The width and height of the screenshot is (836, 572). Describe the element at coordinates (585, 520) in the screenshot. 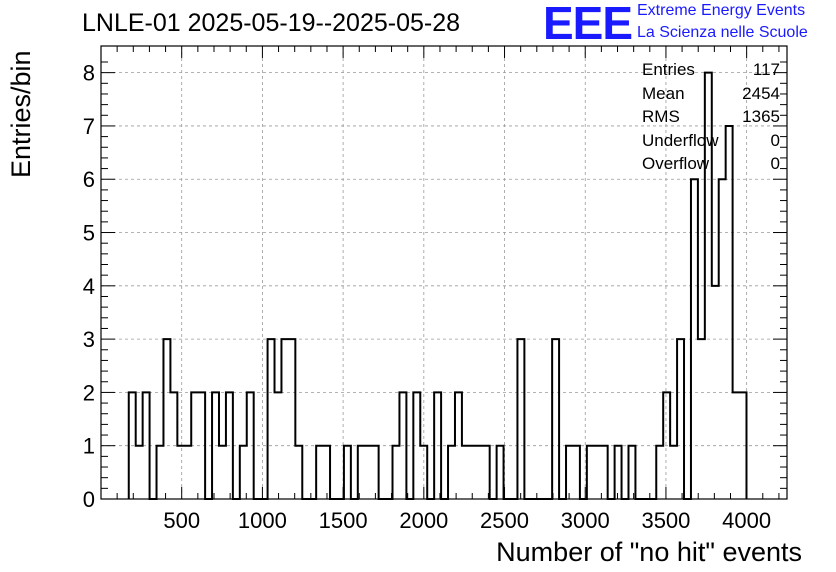

I see `x-tick-label: 3000` at that location.